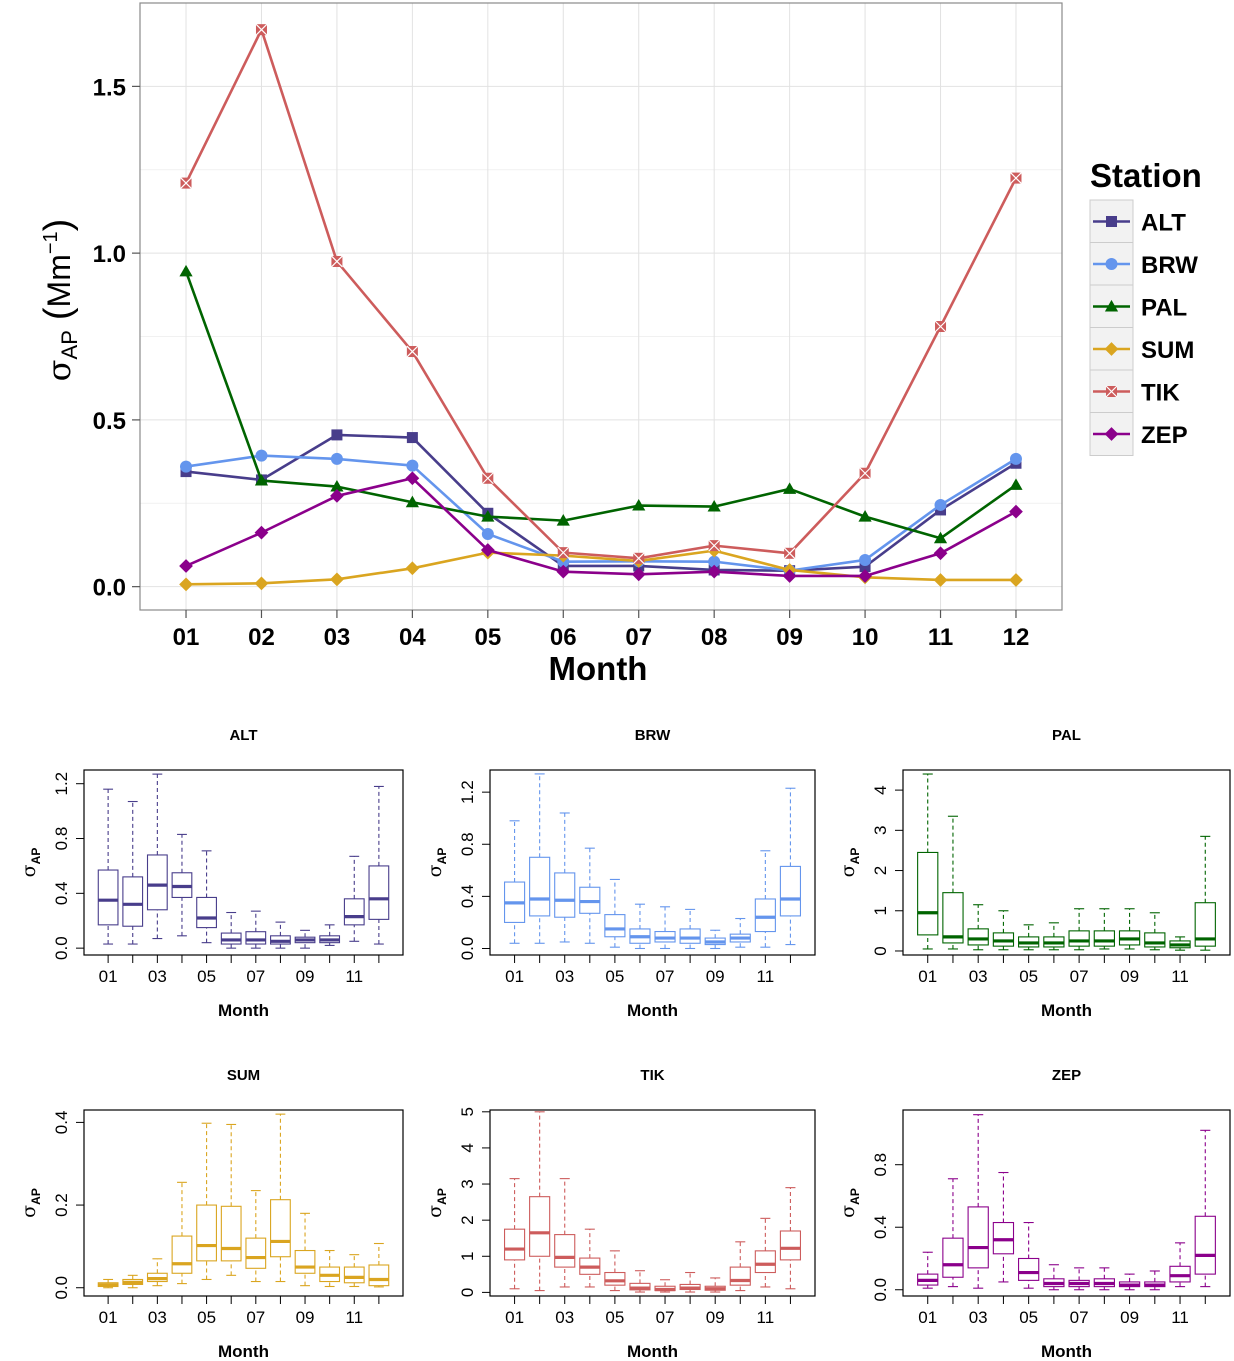  I want to click on main-x-tick-label: 04, so click(412, 637).